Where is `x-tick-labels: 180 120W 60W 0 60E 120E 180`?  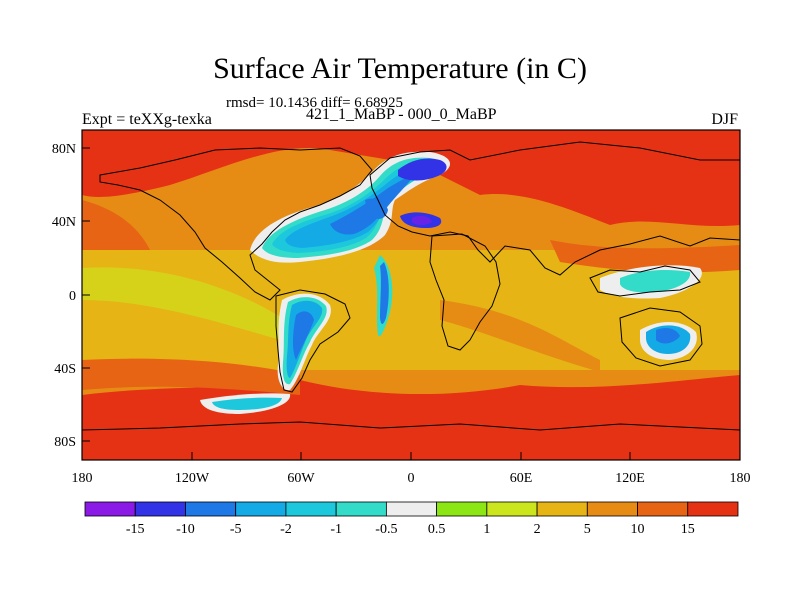
x-tick-labels: 180 120W 60W 0 60E 120E 180 is located at coordinates (411, 478).